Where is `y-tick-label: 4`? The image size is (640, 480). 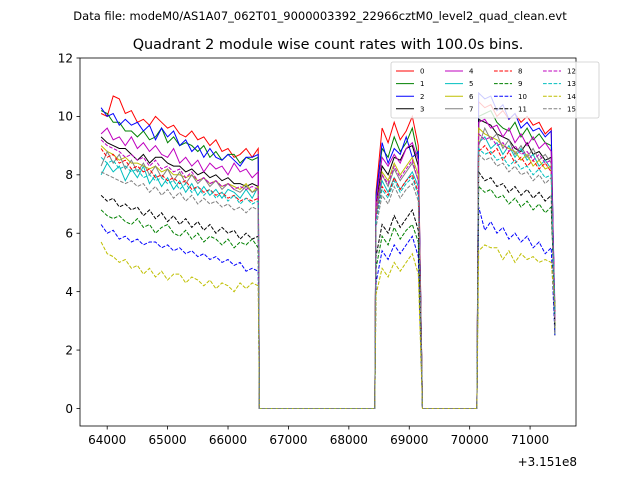
y-tick-label: 4 is located at coordinates (69, 292).